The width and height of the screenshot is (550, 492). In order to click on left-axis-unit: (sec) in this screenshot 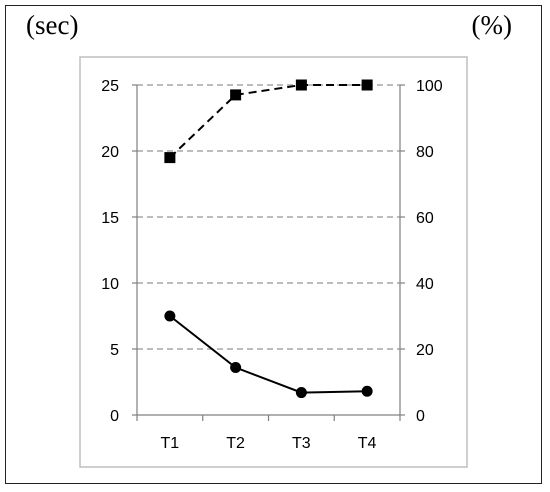, I will do `click(52, 25)`.